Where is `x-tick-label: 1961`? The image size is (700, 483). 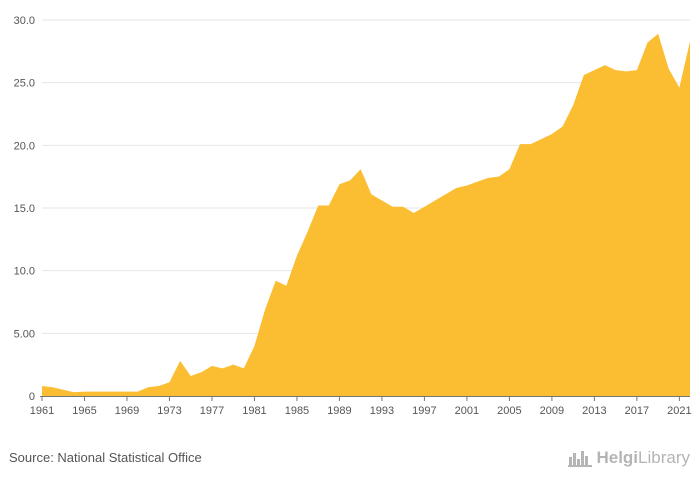
x-tick-label: 1961 is located at coordinates (42, 411).